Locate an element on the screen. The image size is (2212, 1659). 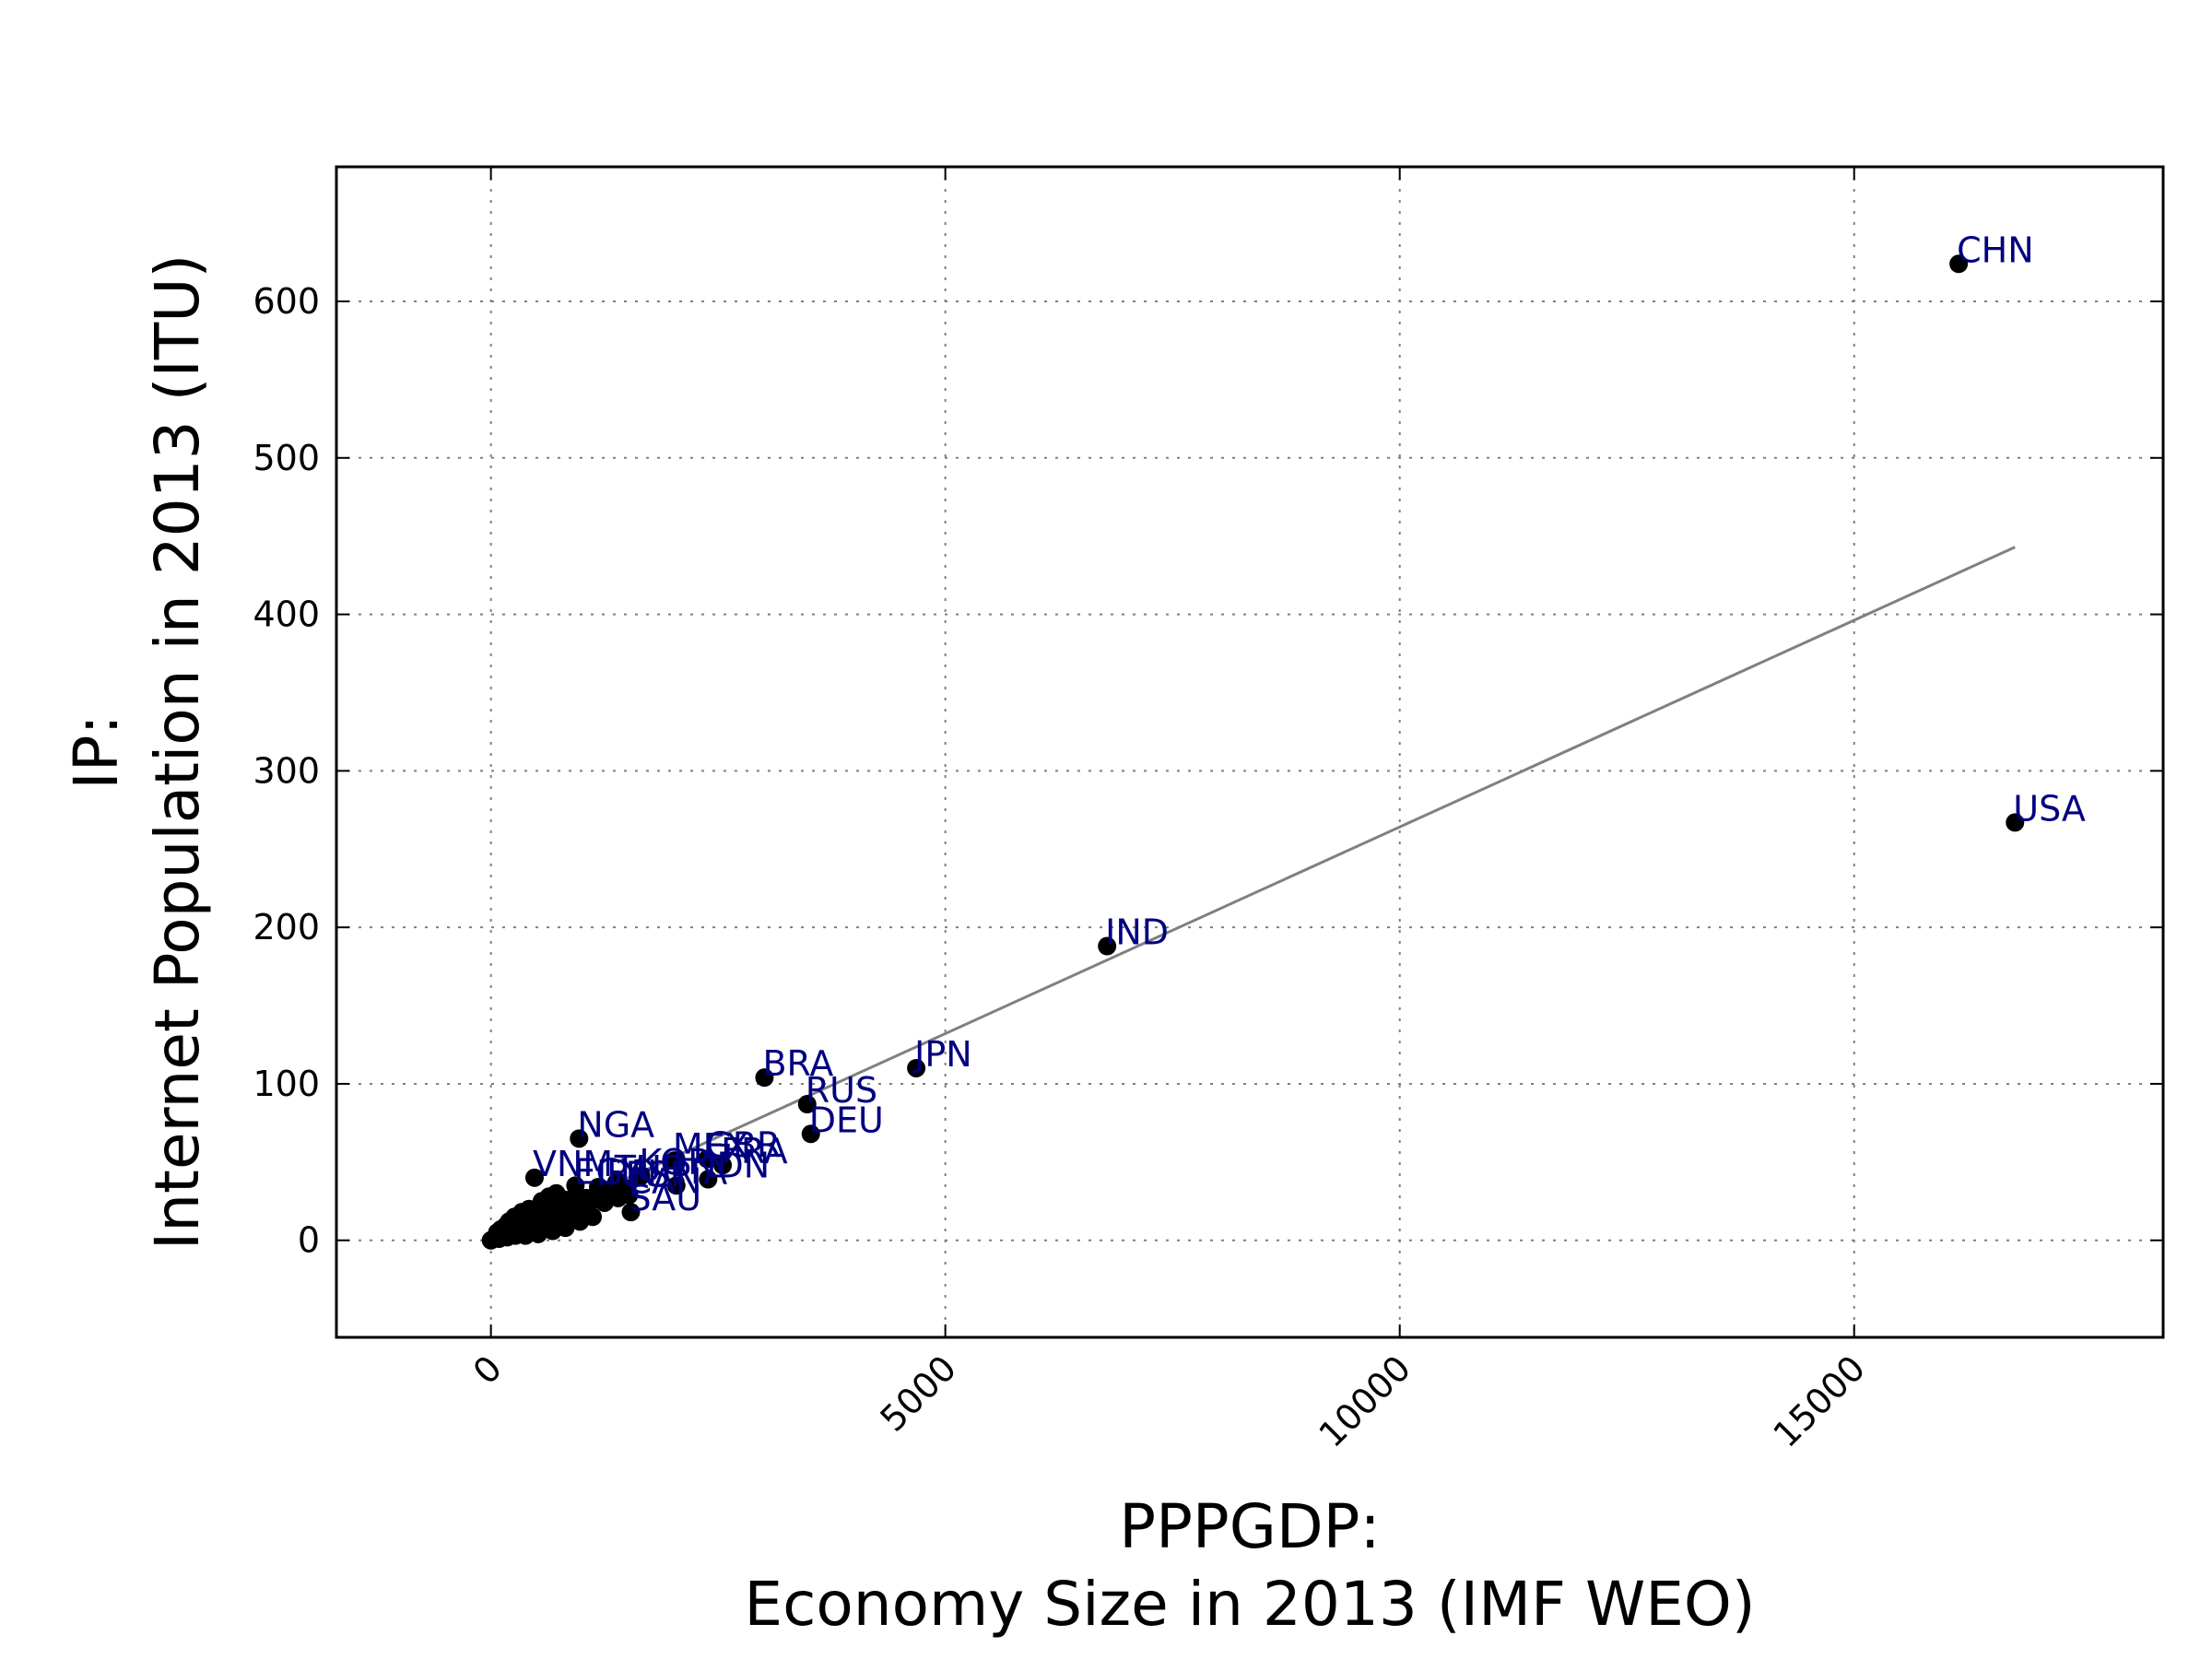
point-label: TUR is located at coordinates (650, 1168).